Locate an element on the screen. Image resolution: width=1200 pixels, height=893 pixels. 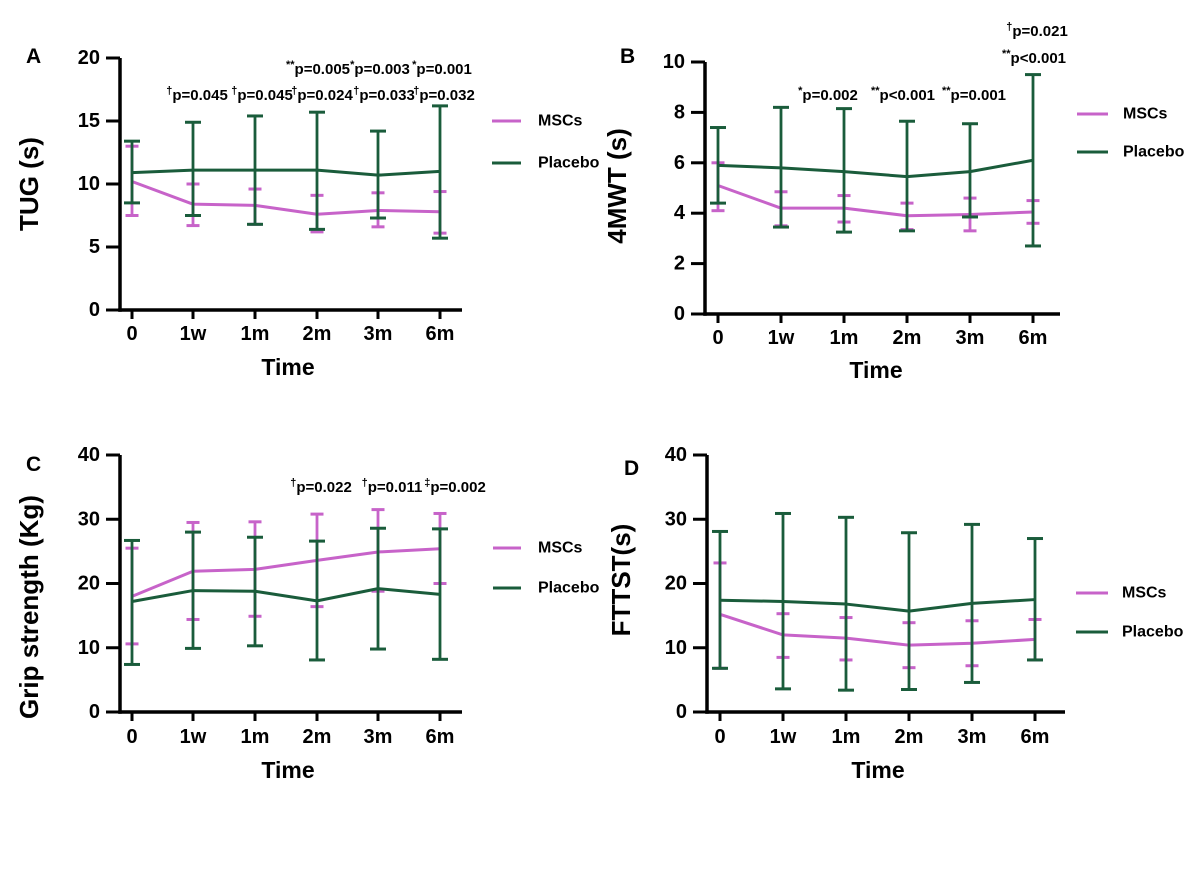
significance-annotation: †p=0.011 is located at coordinates (392, 486).